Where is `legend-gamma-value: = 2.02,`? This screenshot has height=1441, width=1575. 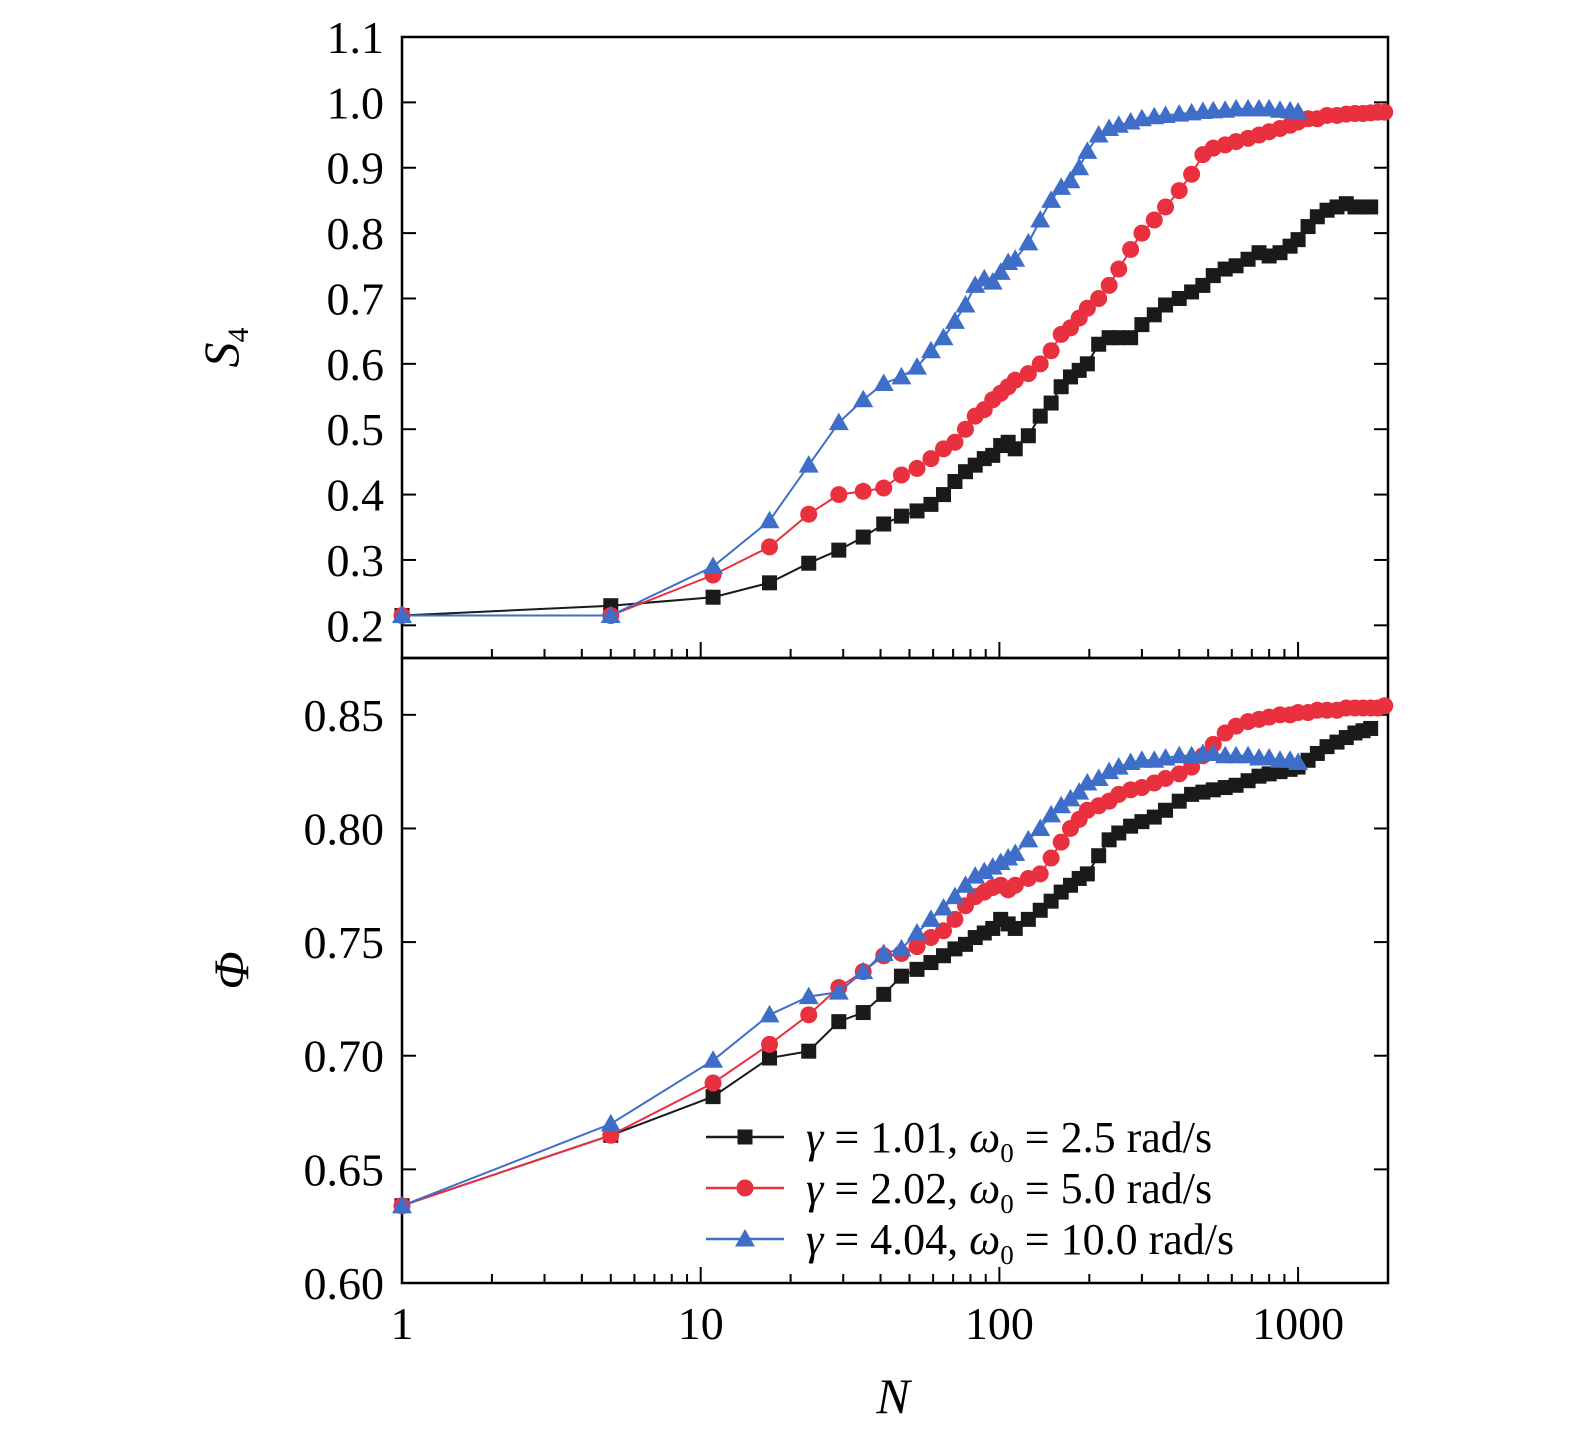
legend-gamma-value: = 2.02, is located at coordinates (896, 1188).